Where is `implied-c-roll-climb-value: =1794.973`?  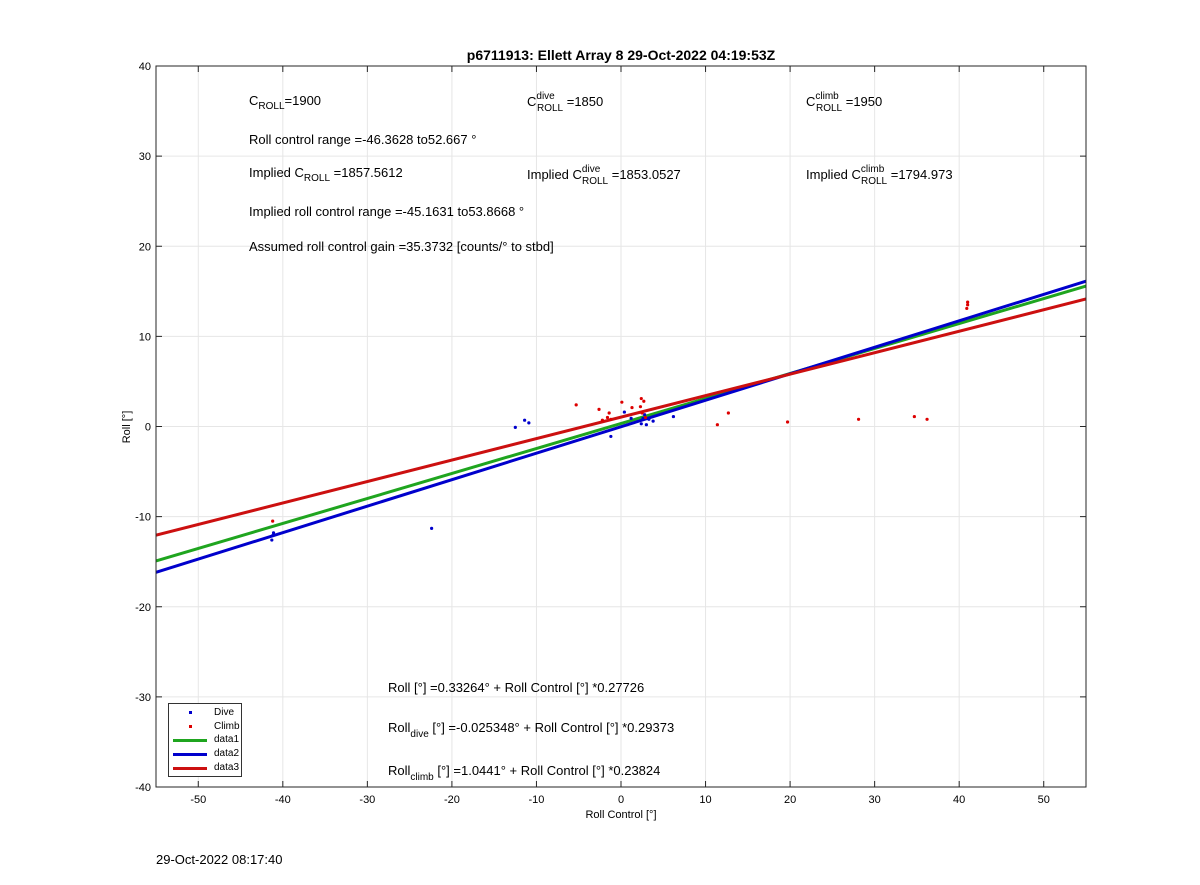
implied-c-roll-climb-value: =1794.973 is located at coordinates (919, 174).